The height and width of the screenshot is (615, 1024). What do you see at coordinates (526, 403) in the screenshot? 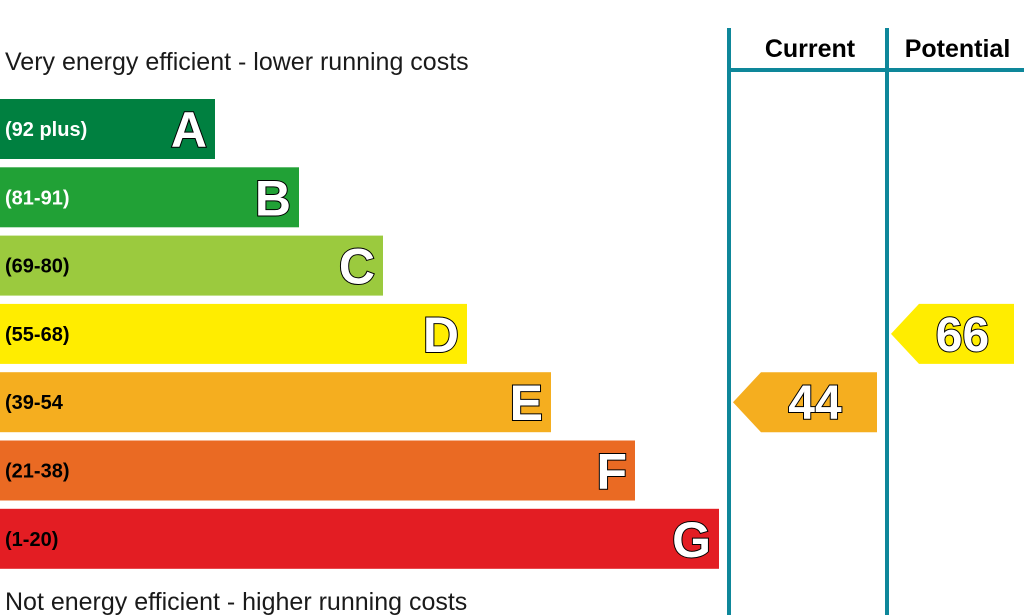
I see `band-e-letter: E` at bounding box center [526, 403].